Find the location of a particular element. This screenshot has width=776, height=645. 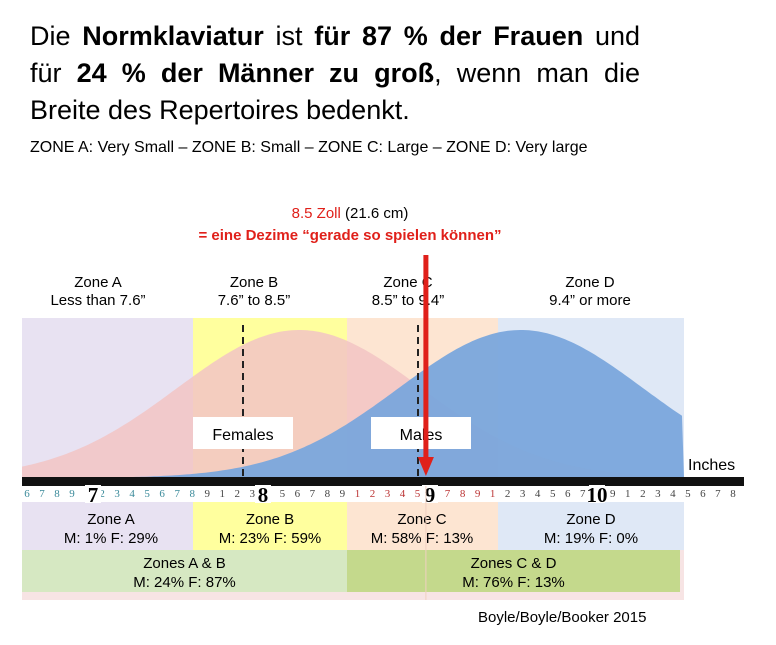

zone-header-2: Zone B is located at coordinates (254, 282).